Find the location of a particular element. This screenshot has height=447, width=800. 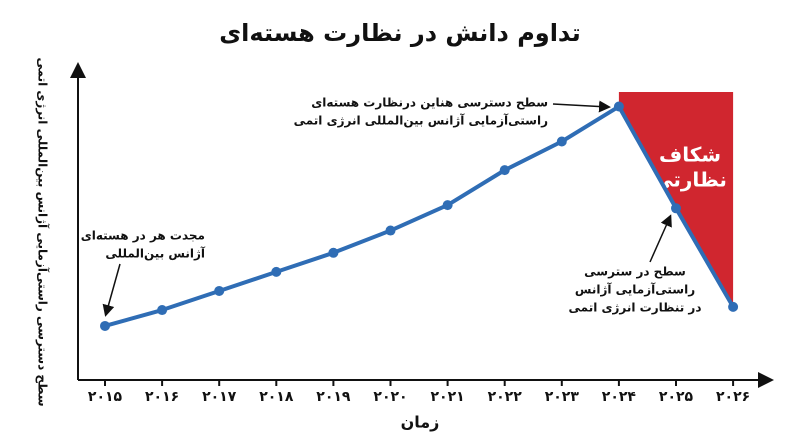

chart-title: تداوم دانش در نظارت هسته‌ای is located at coordinates (400, 33).